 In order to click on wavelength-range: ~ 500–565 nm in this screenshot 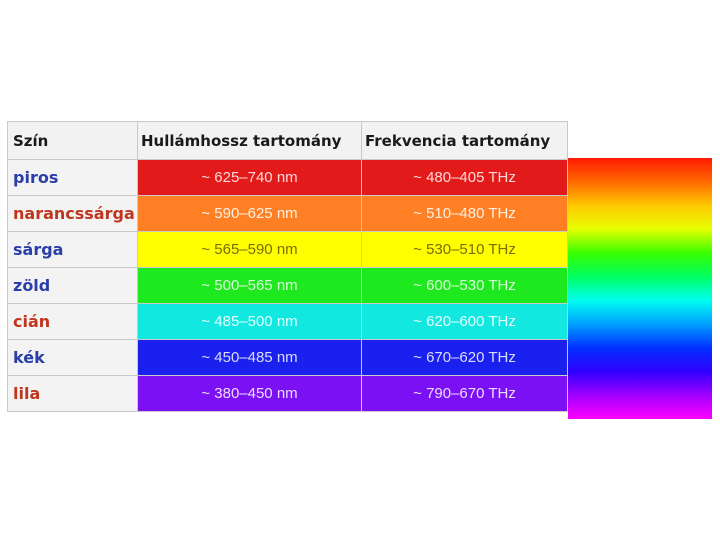, I will do `click(249, 285)`.